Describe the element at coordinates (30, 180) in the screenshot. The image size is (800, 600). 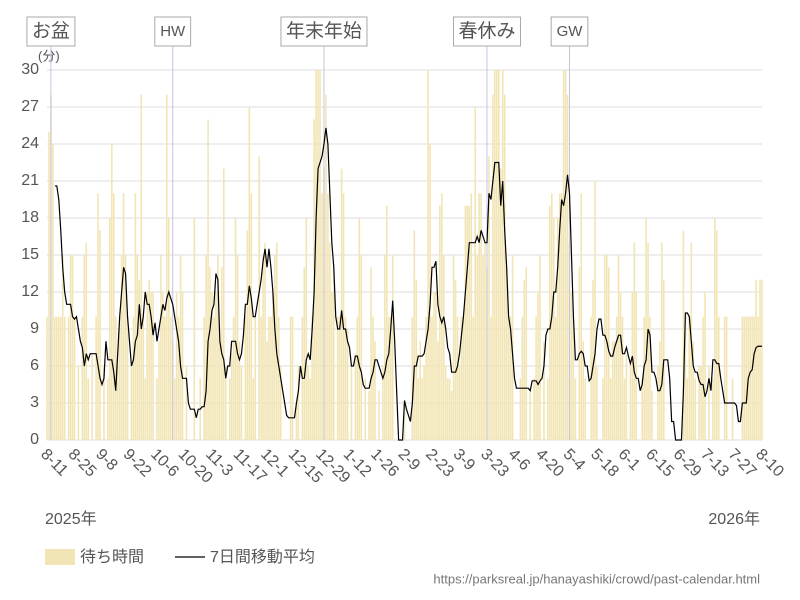
I see `y-tick-label: 21` at that location.